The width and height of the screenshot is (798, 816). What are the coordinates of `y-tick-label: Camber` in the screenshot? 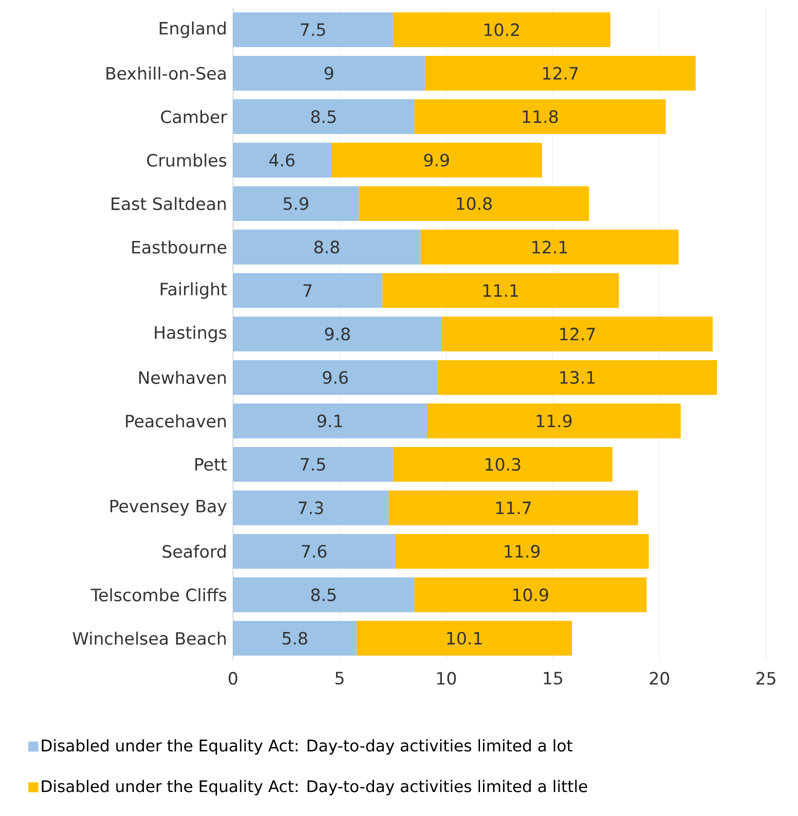 It's located at (194, 117).